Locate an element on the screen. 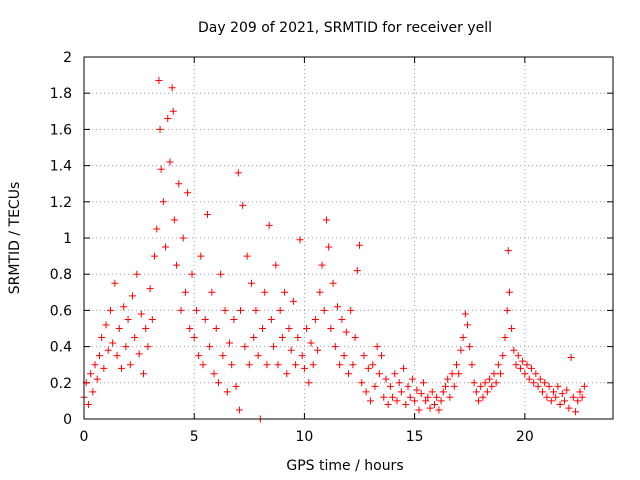 This screenshot has height=480, width=640. x-tick-label: 15 is located at coordinates (415, 437).